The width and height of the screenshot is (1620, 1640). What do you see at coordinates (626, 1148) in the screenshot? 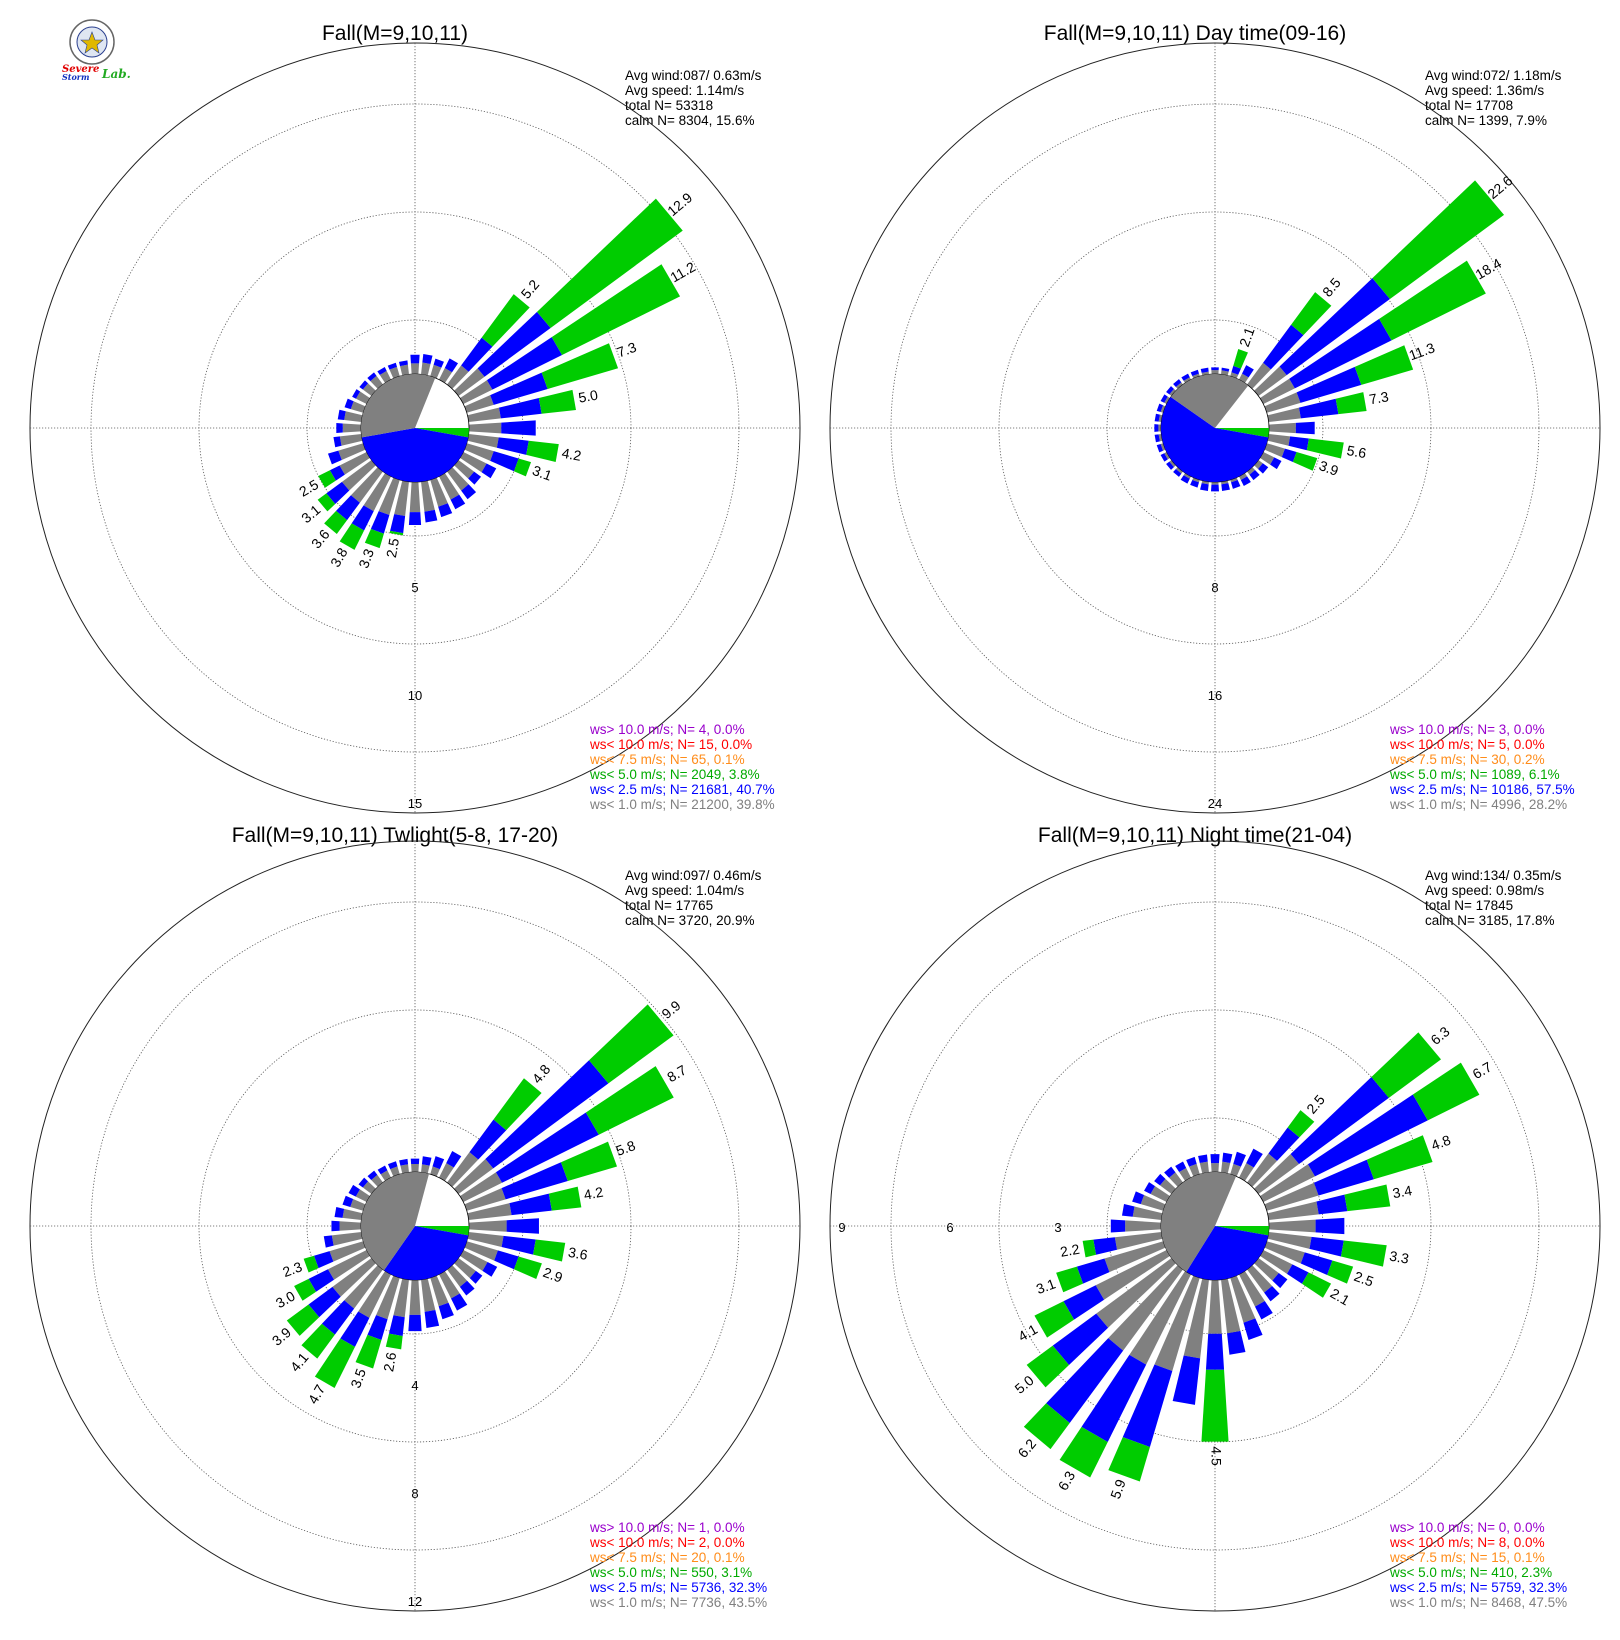
I see `bar-label: 5.8` at bounding box center [626, 1148].